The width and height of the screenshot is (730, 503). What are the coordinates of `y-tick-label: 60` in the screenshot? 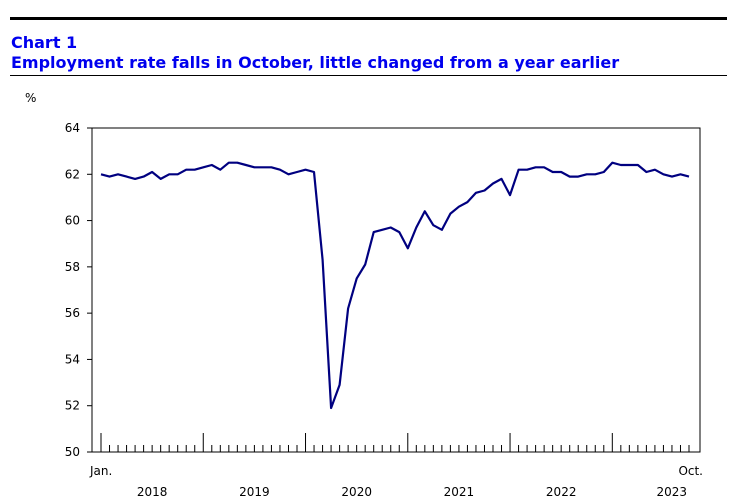 It's located at (72, 221).